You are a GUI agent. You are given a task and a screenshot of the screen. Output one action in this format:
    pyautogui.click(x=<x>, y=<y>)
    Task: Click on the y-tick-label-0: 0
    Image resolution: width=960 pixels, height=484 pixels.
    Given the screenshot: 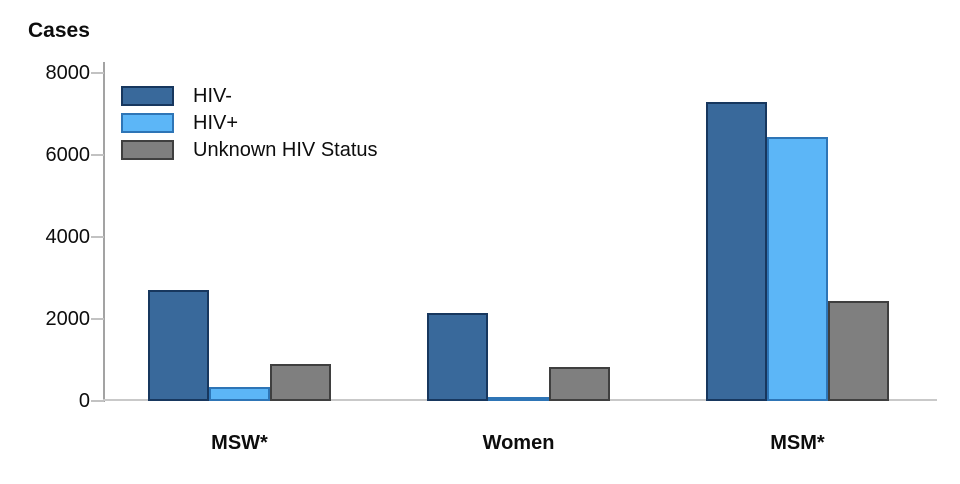 What is the action you would take?
    pyautogui.click(x=84, y=401)
    